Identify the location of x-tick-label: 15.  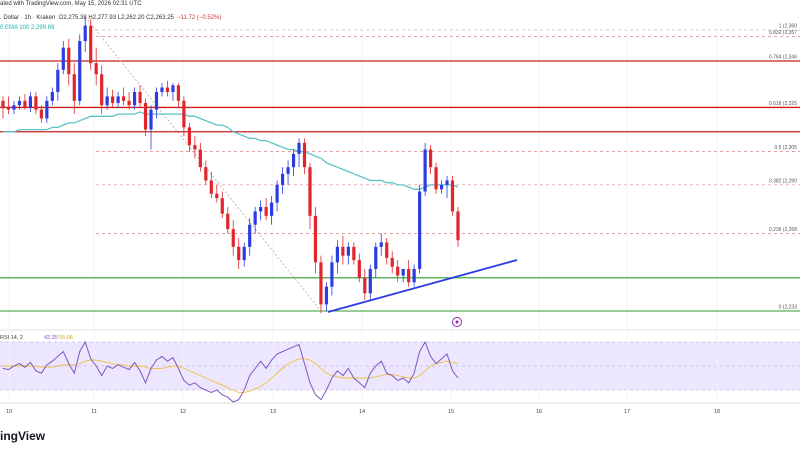
(451, 412).